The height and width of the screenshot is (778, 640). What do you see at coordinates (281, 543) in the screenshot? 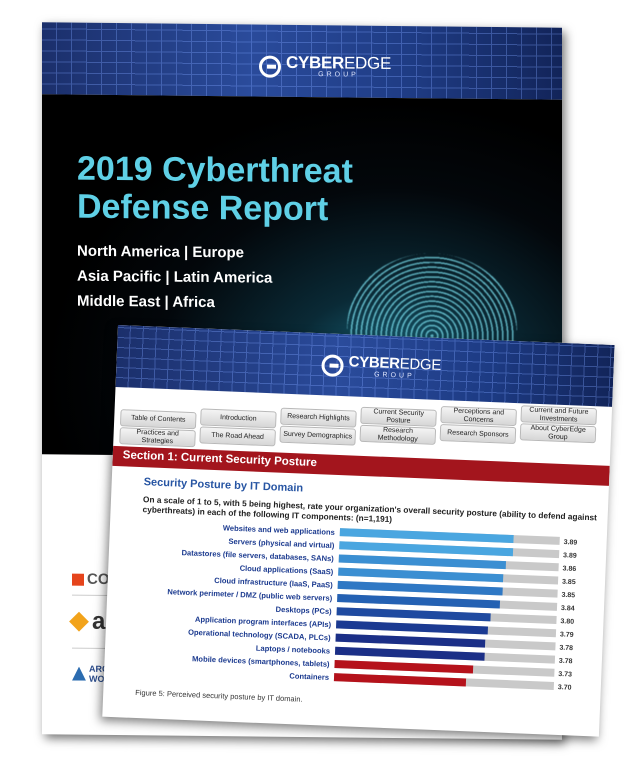
I see `category-label: Servers (physical and virtual)` at bounding box center [281, 543].